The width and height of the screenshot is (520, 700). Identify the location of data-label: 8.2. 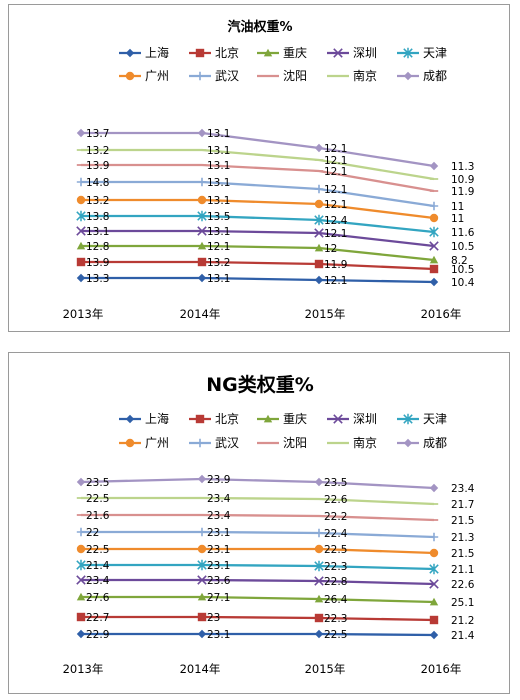
(459, 261).